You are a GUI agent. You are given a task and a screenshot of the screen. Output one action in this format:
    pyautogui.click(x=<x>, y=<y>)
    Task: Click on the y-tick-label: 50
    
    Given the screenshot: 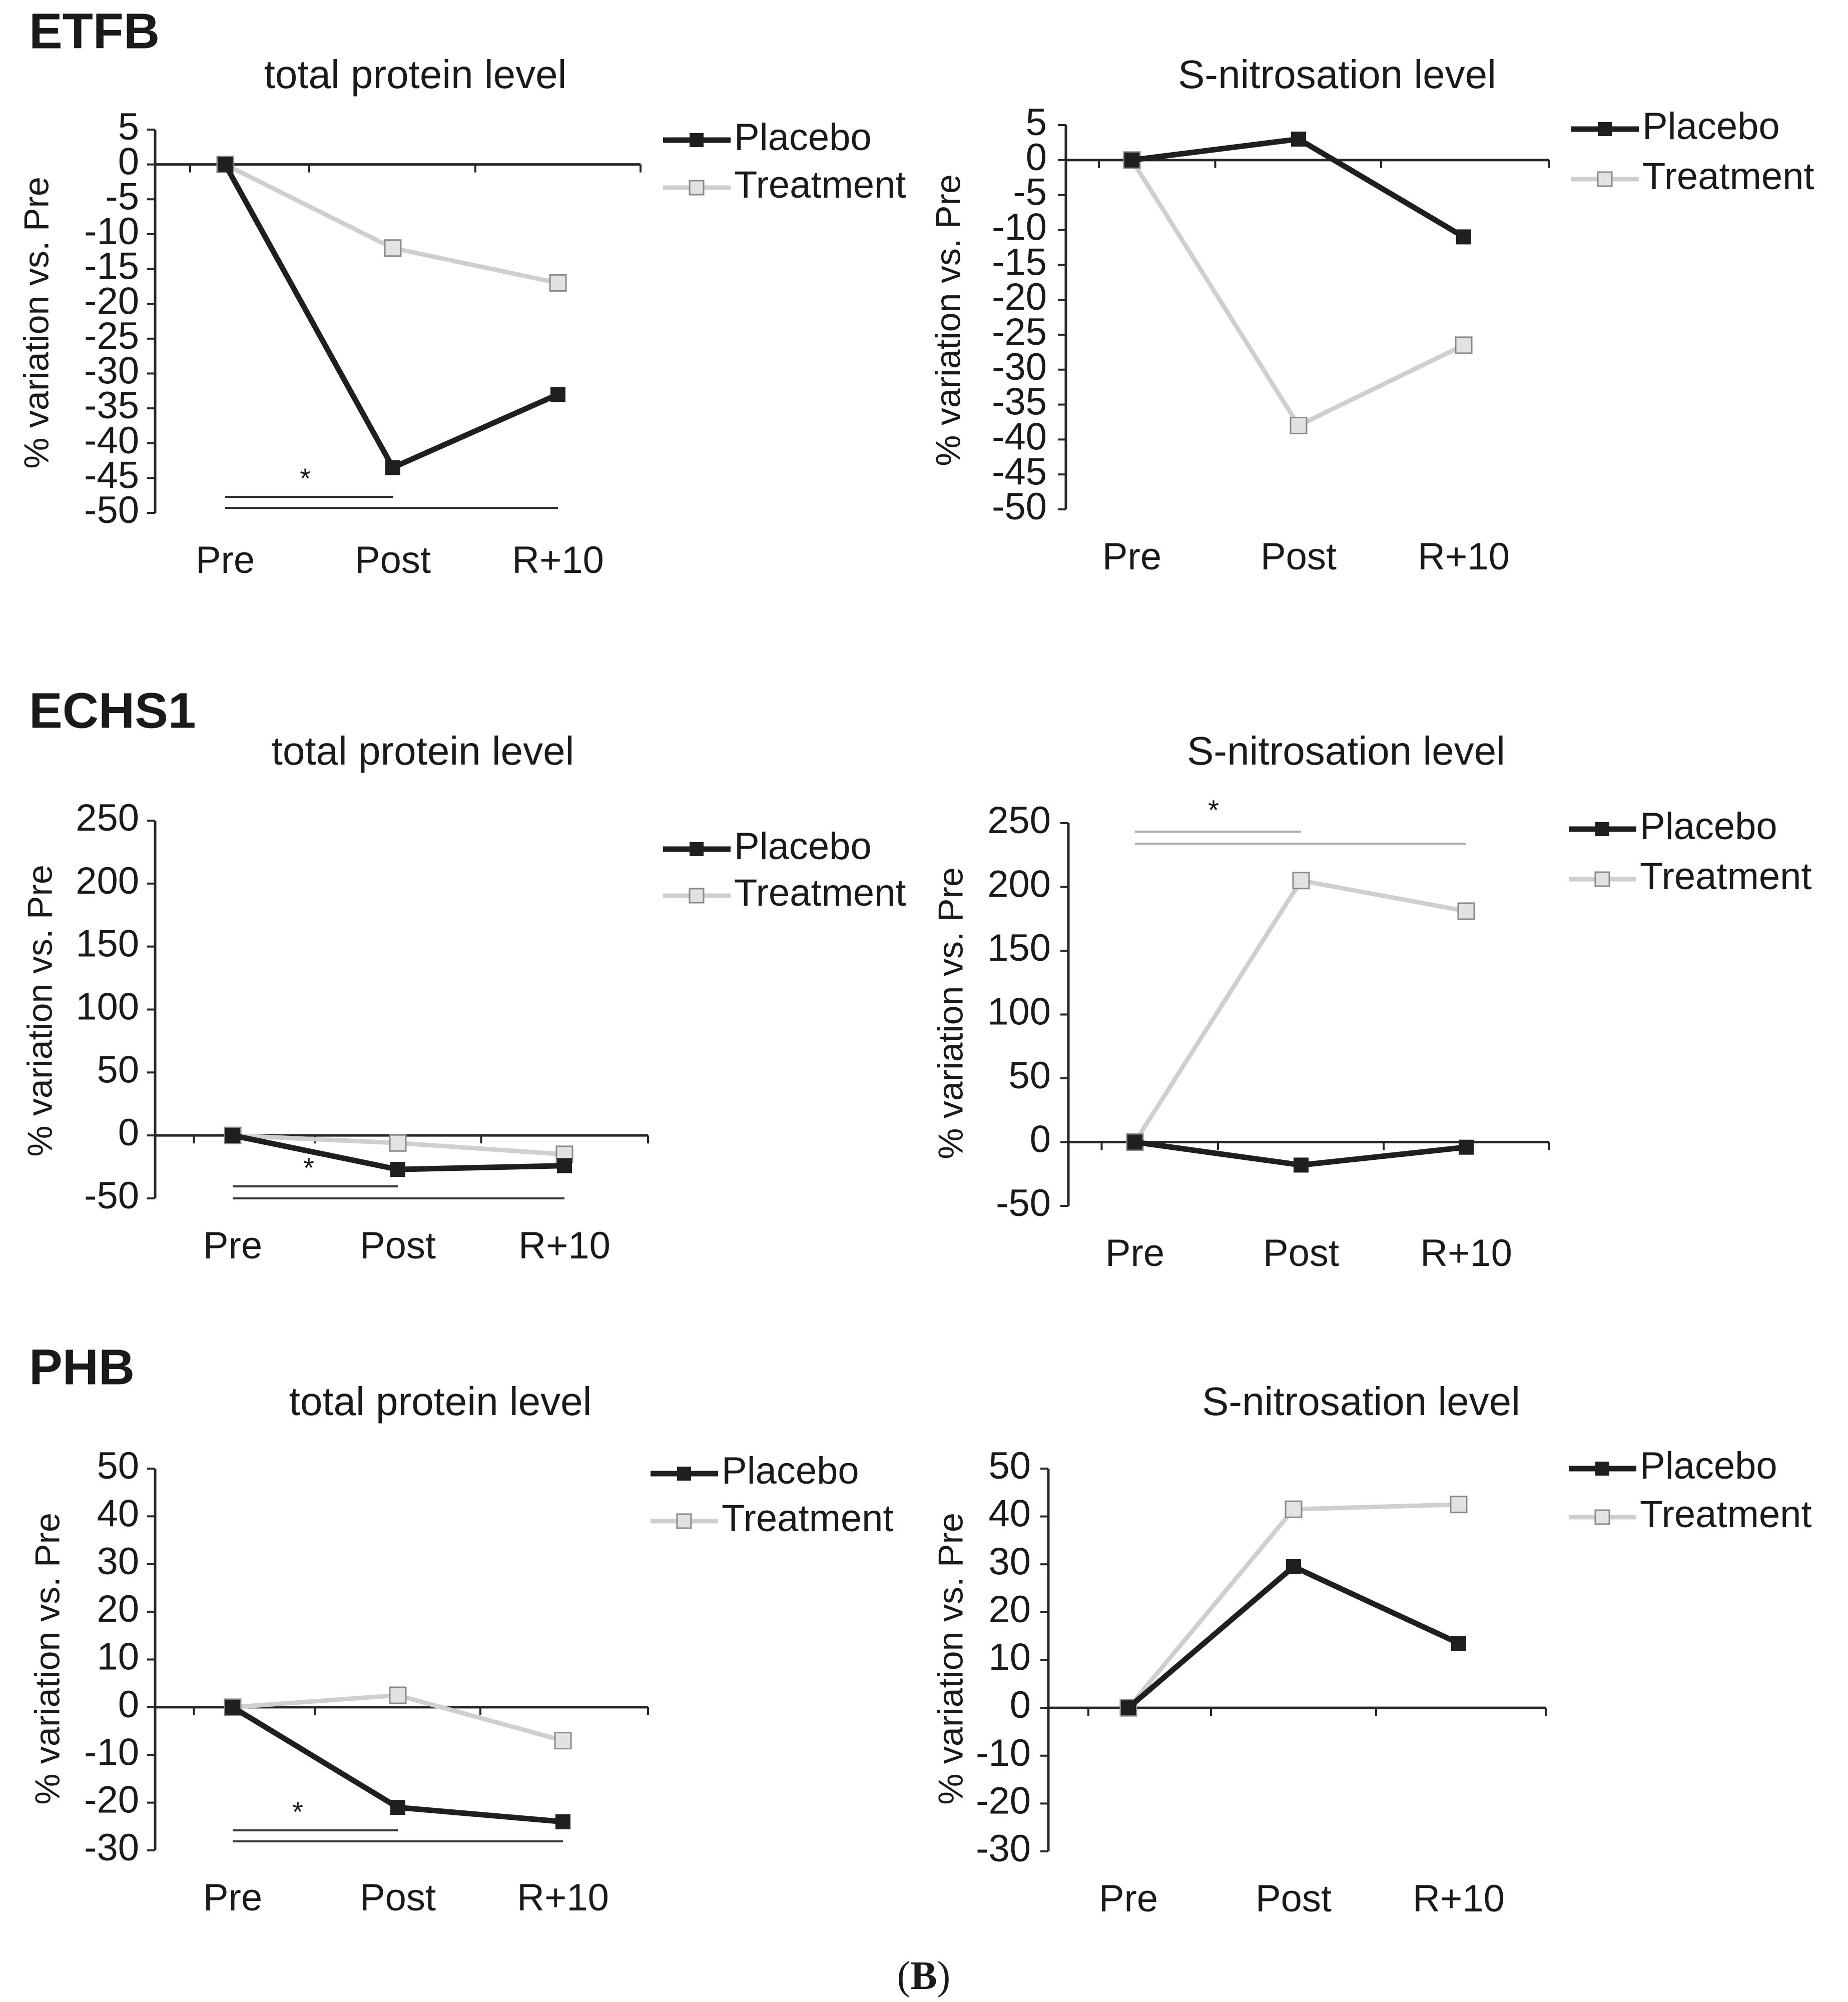 What is the action you would take?
    pyautogui.click(x=118, y=1466)
    